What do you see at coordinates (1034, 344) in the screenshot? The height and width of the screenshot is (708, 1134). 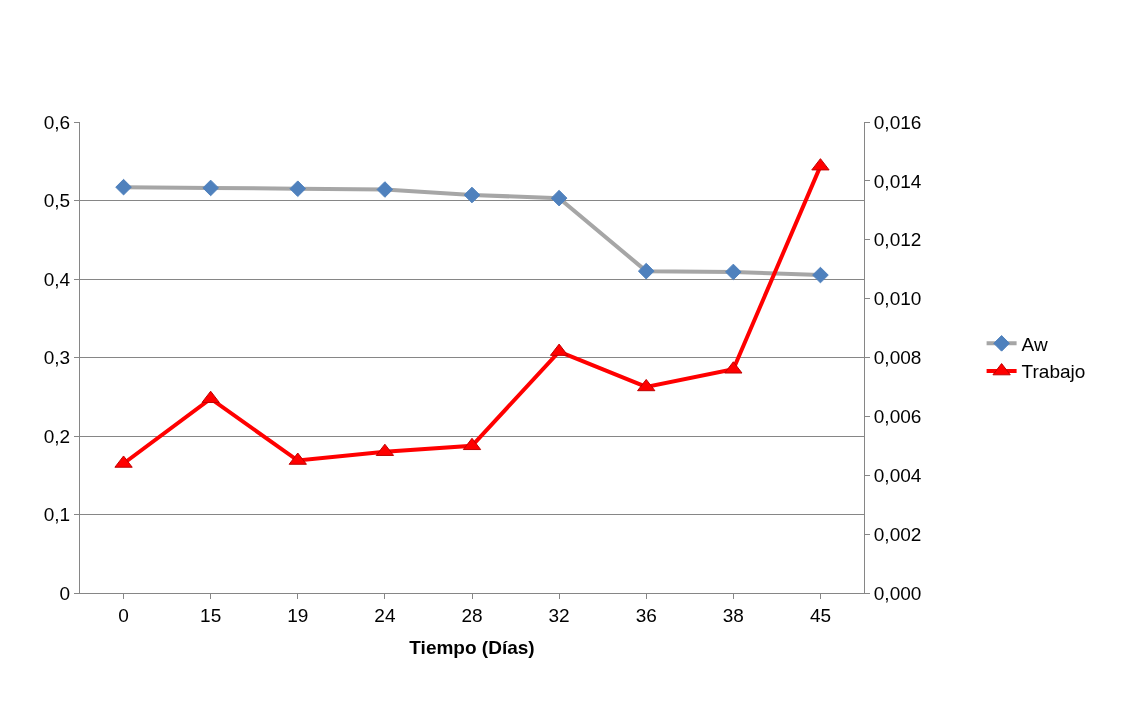 I see `legend-label: Aw` at bounding box center [1034, 344].